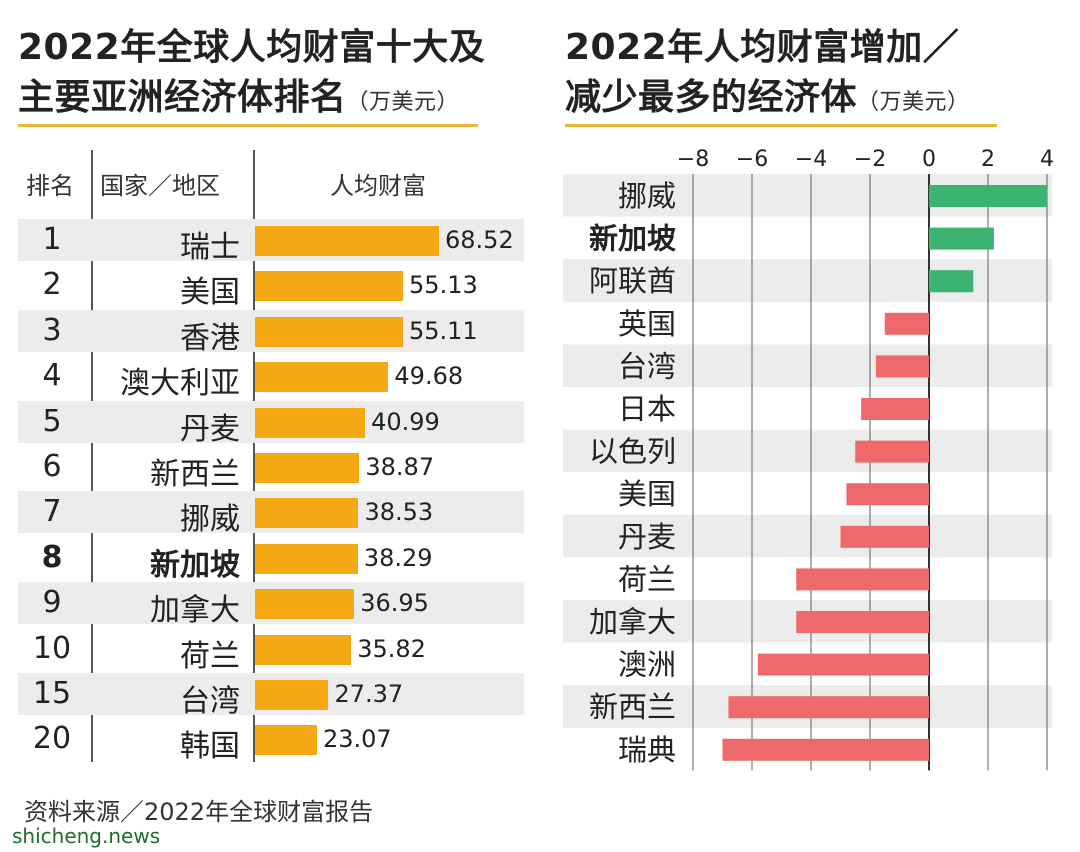  I want to click on country-label: 荷兰, so click(210, 656).